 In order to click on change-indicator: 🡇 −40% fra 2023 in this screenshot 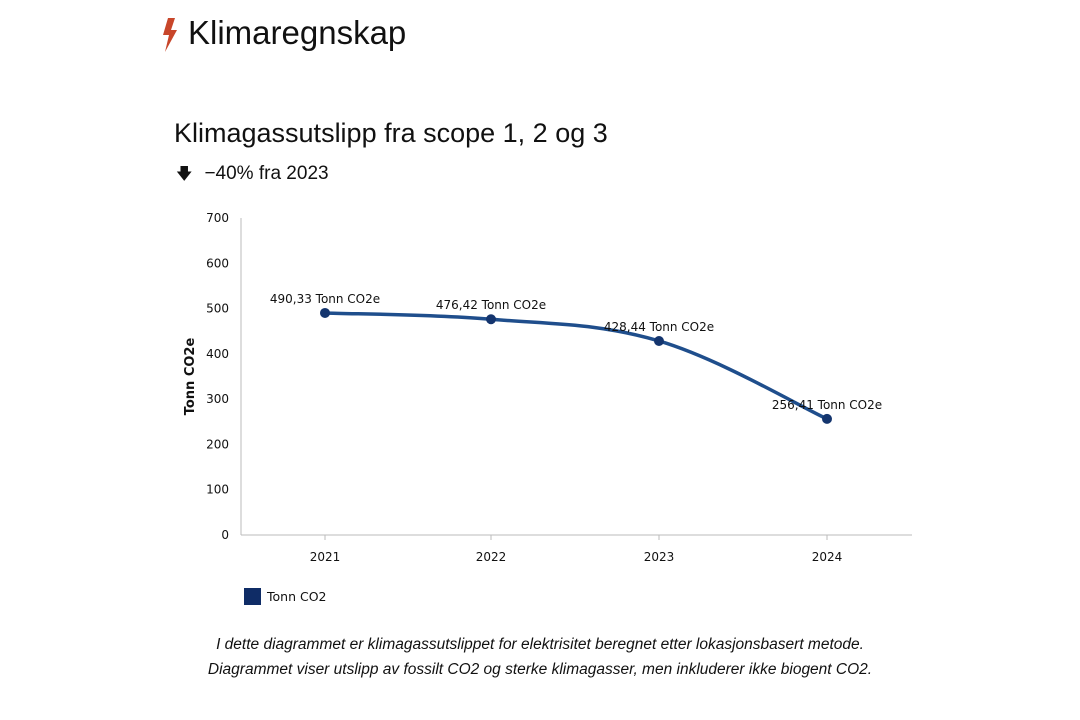, I will do `click(252, 176)`.